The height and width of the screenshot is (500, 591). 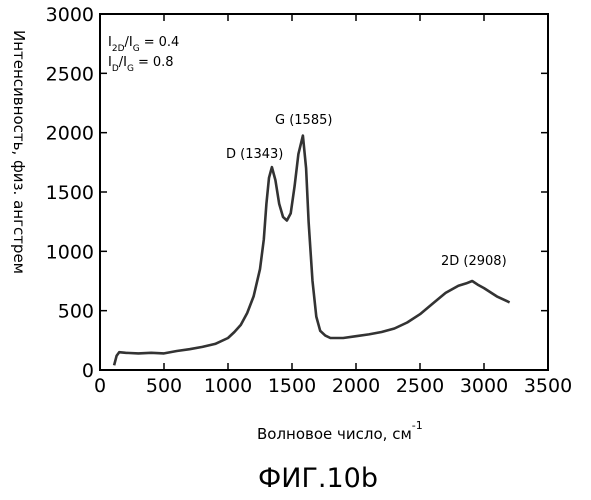 I want to click on y-tick-label: 500, so click(x=76, y=312).